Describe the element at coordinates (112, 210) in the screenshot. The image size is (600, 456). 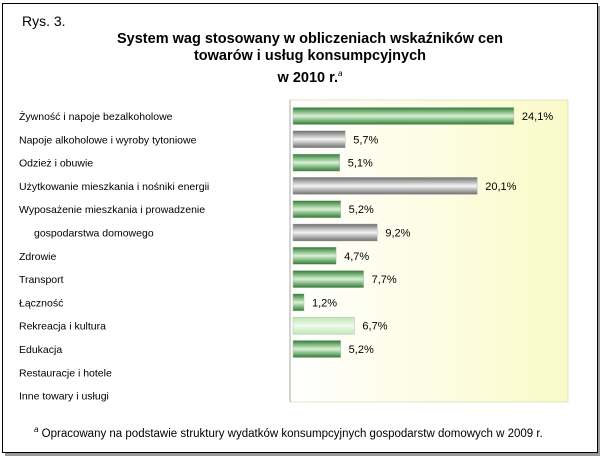
I see `category-label: Wyposażenie mieszkania i prowadzenie` at that location.